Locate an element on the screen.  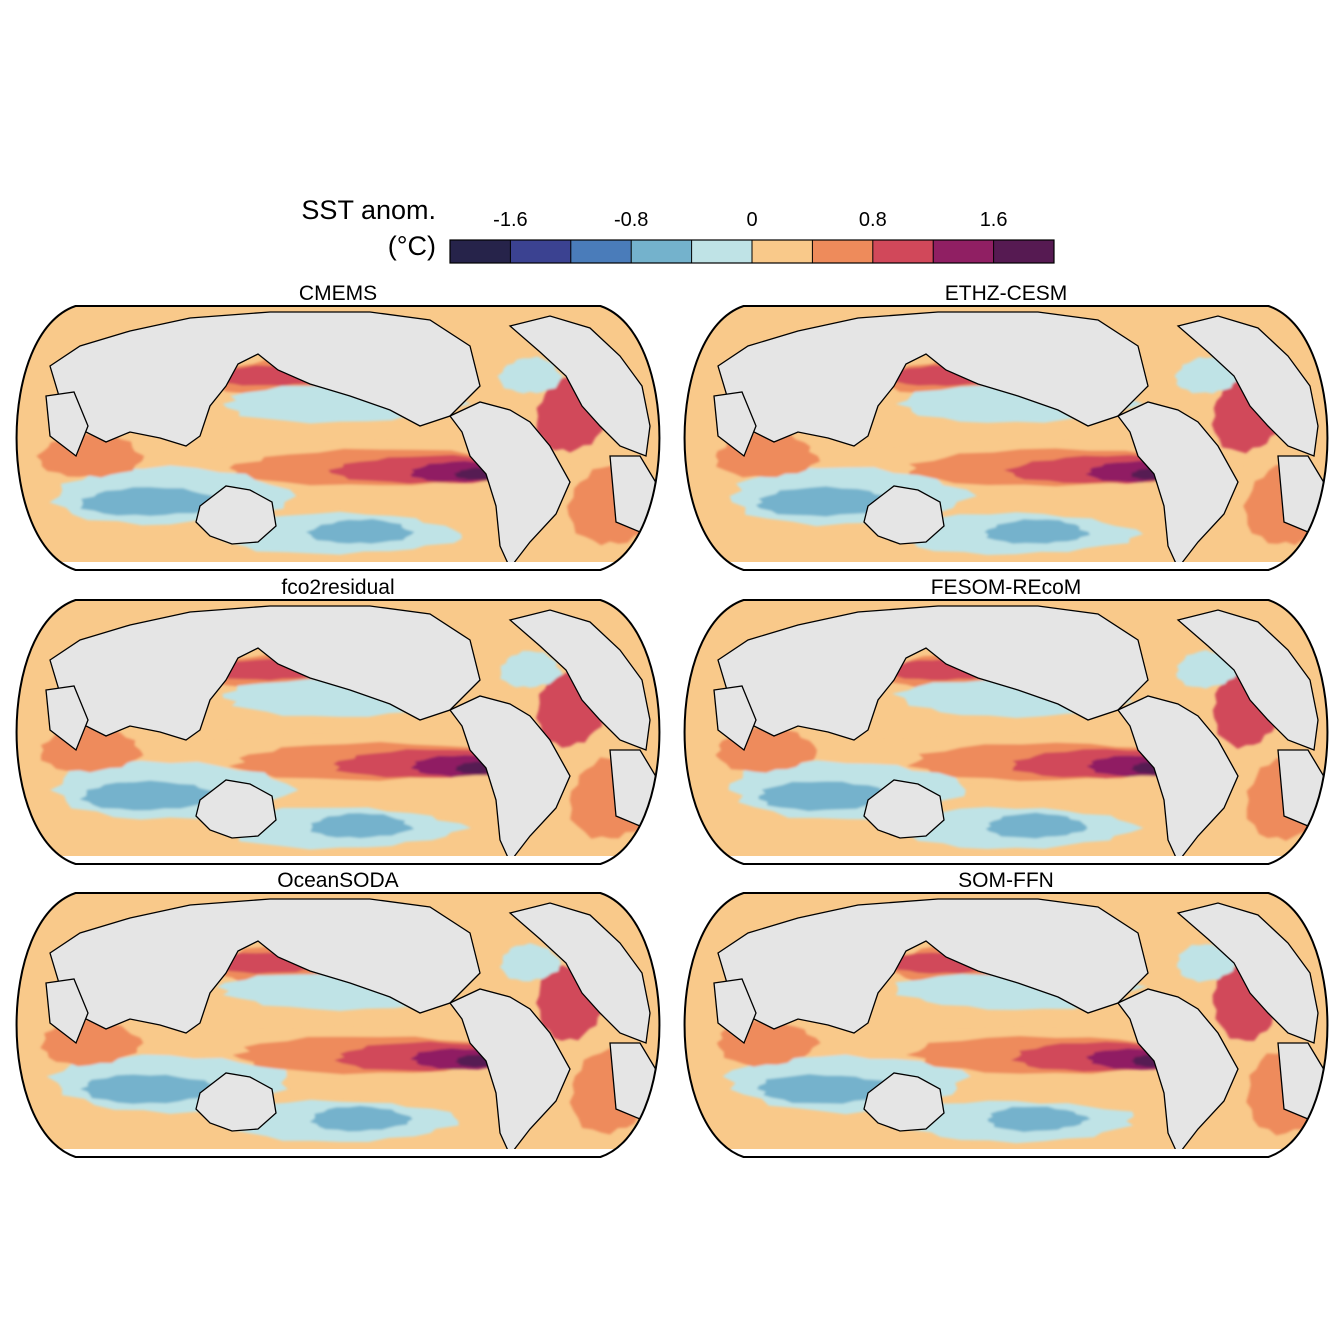
map-panel: FESOM-REcoM is located at coordinates (1006, 720).